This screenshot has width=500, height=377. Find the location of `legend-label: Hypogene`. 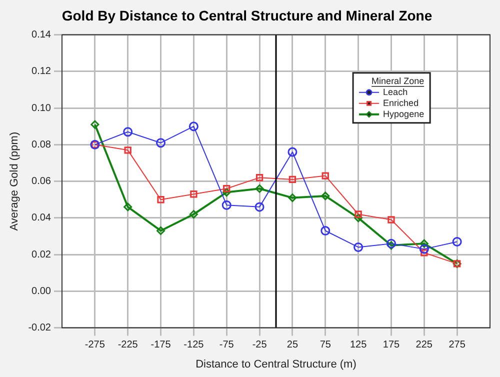

legend-label: Hypogene is located at coordinates (403, 113).